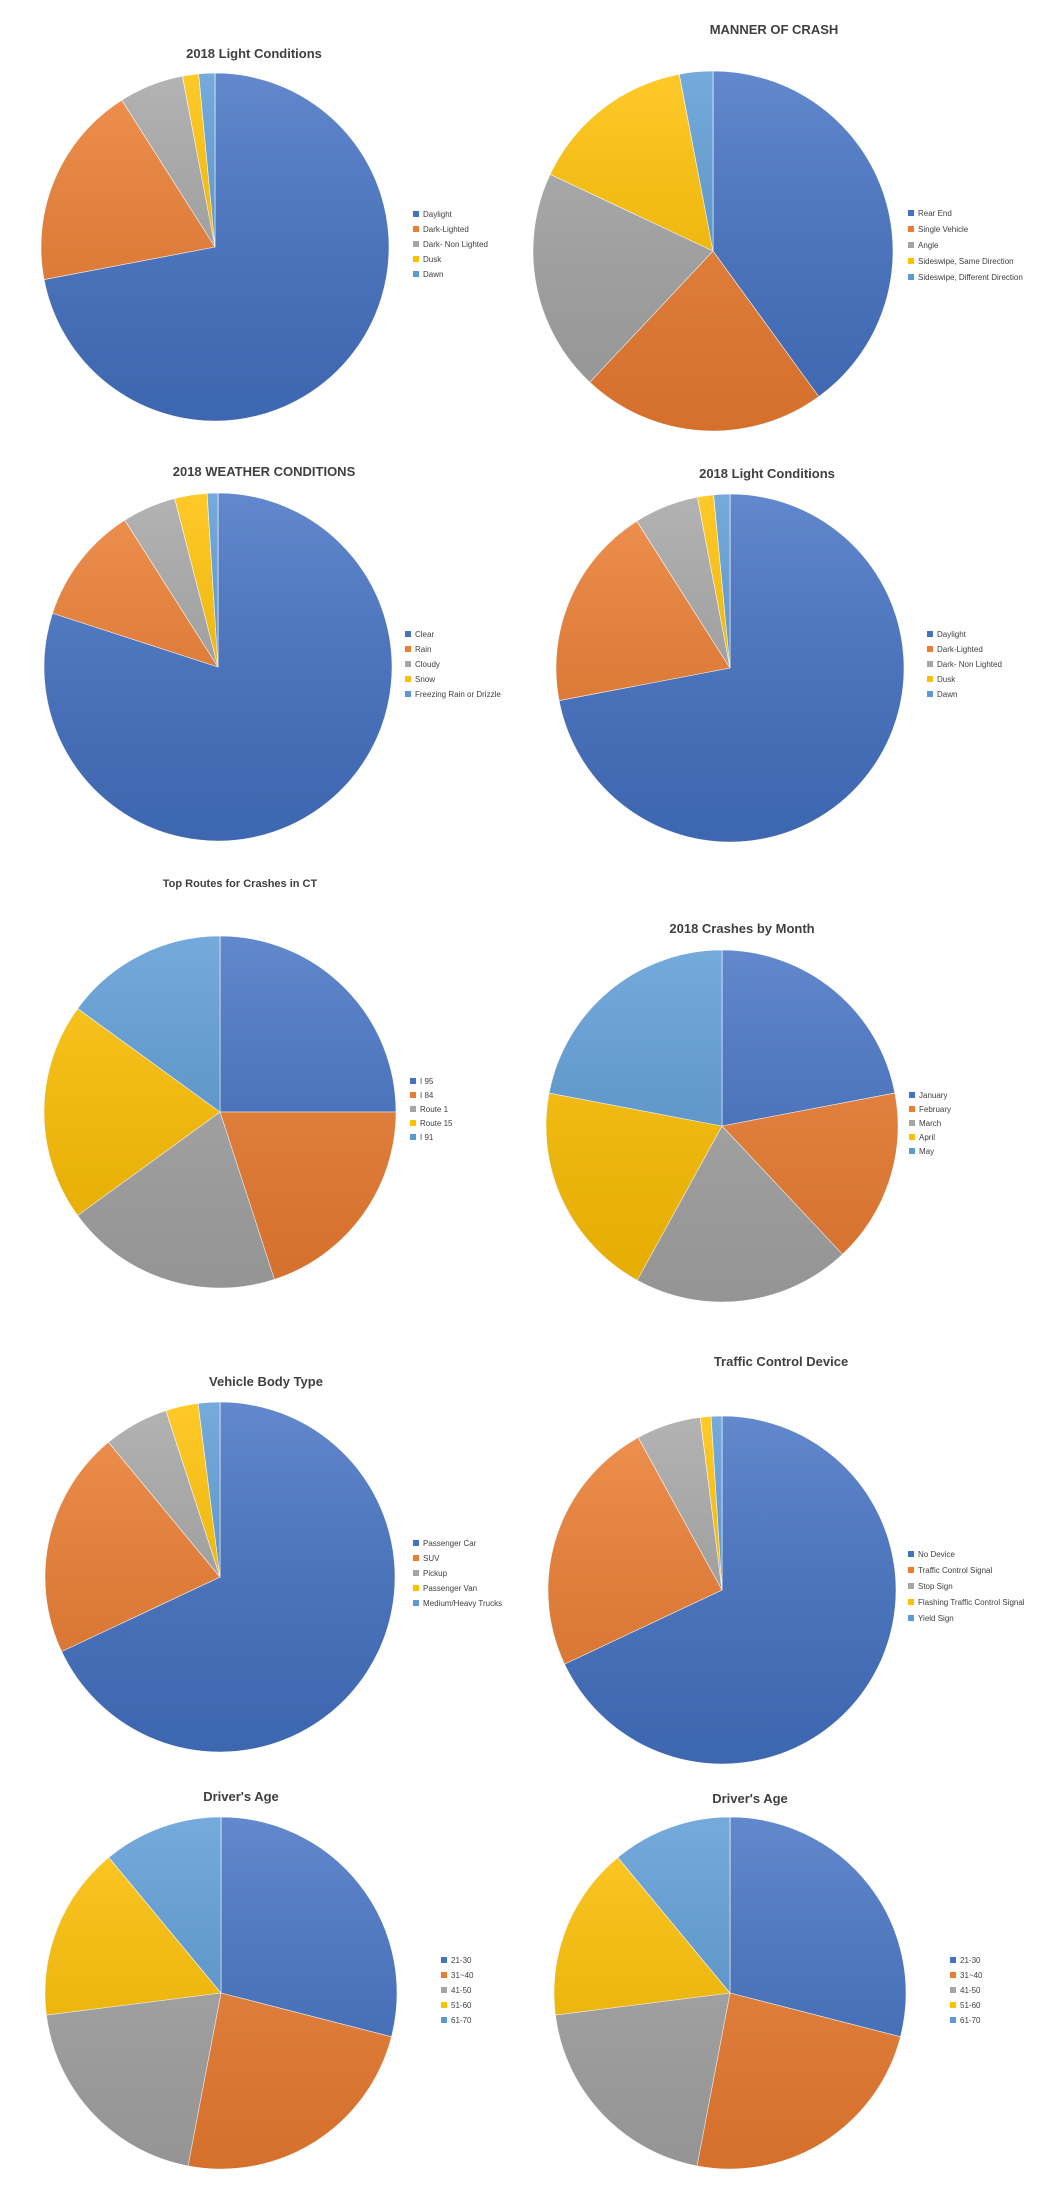  What do you see at coordinates (408, 664) in the screenshot?
I see `legend-swatch-cloudy` at bounding box center [408, 664].